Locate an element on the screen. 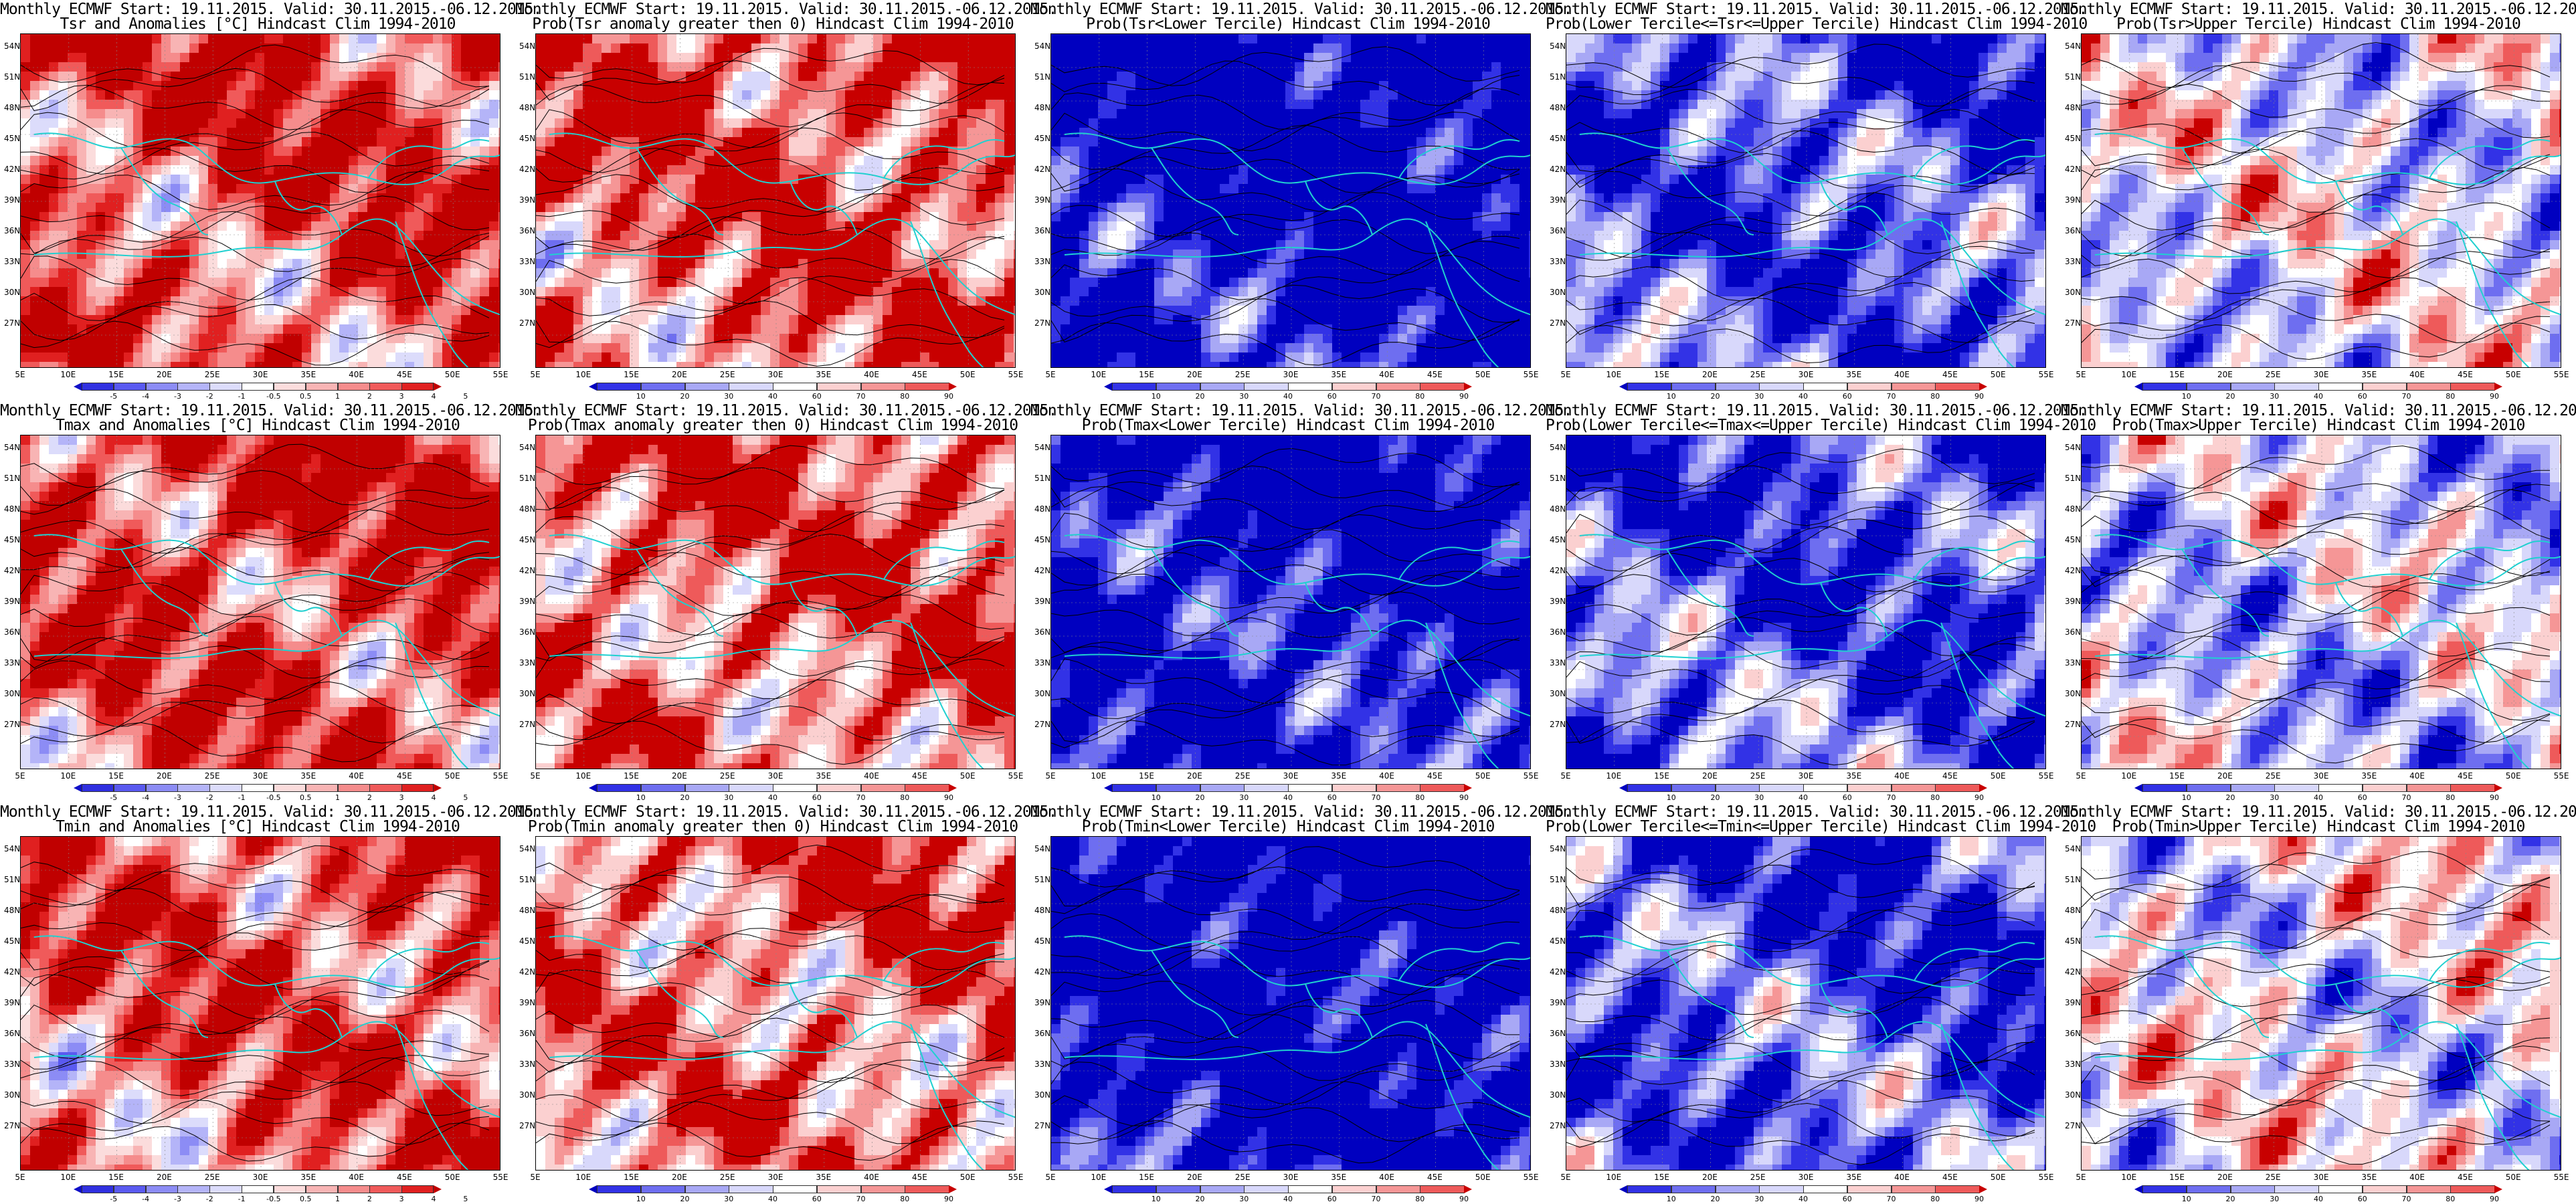 The height and width of the screenshot is (1204, 2576). colorbar-tick-label: 20 is located at coordinates (1200, 797).